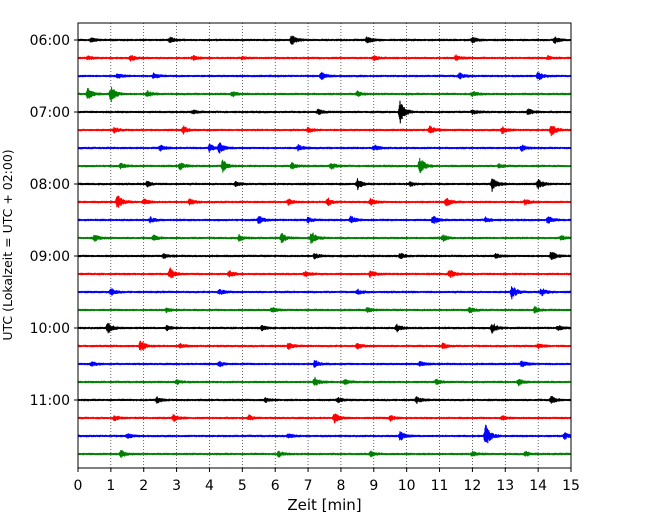  What do you see at coordinates (54, 221) in the screenshot?
I see `y-axis-ticks: 06:00 07:00 08:00 09:00 10:00 11:00` at bounding box center [54, 221].